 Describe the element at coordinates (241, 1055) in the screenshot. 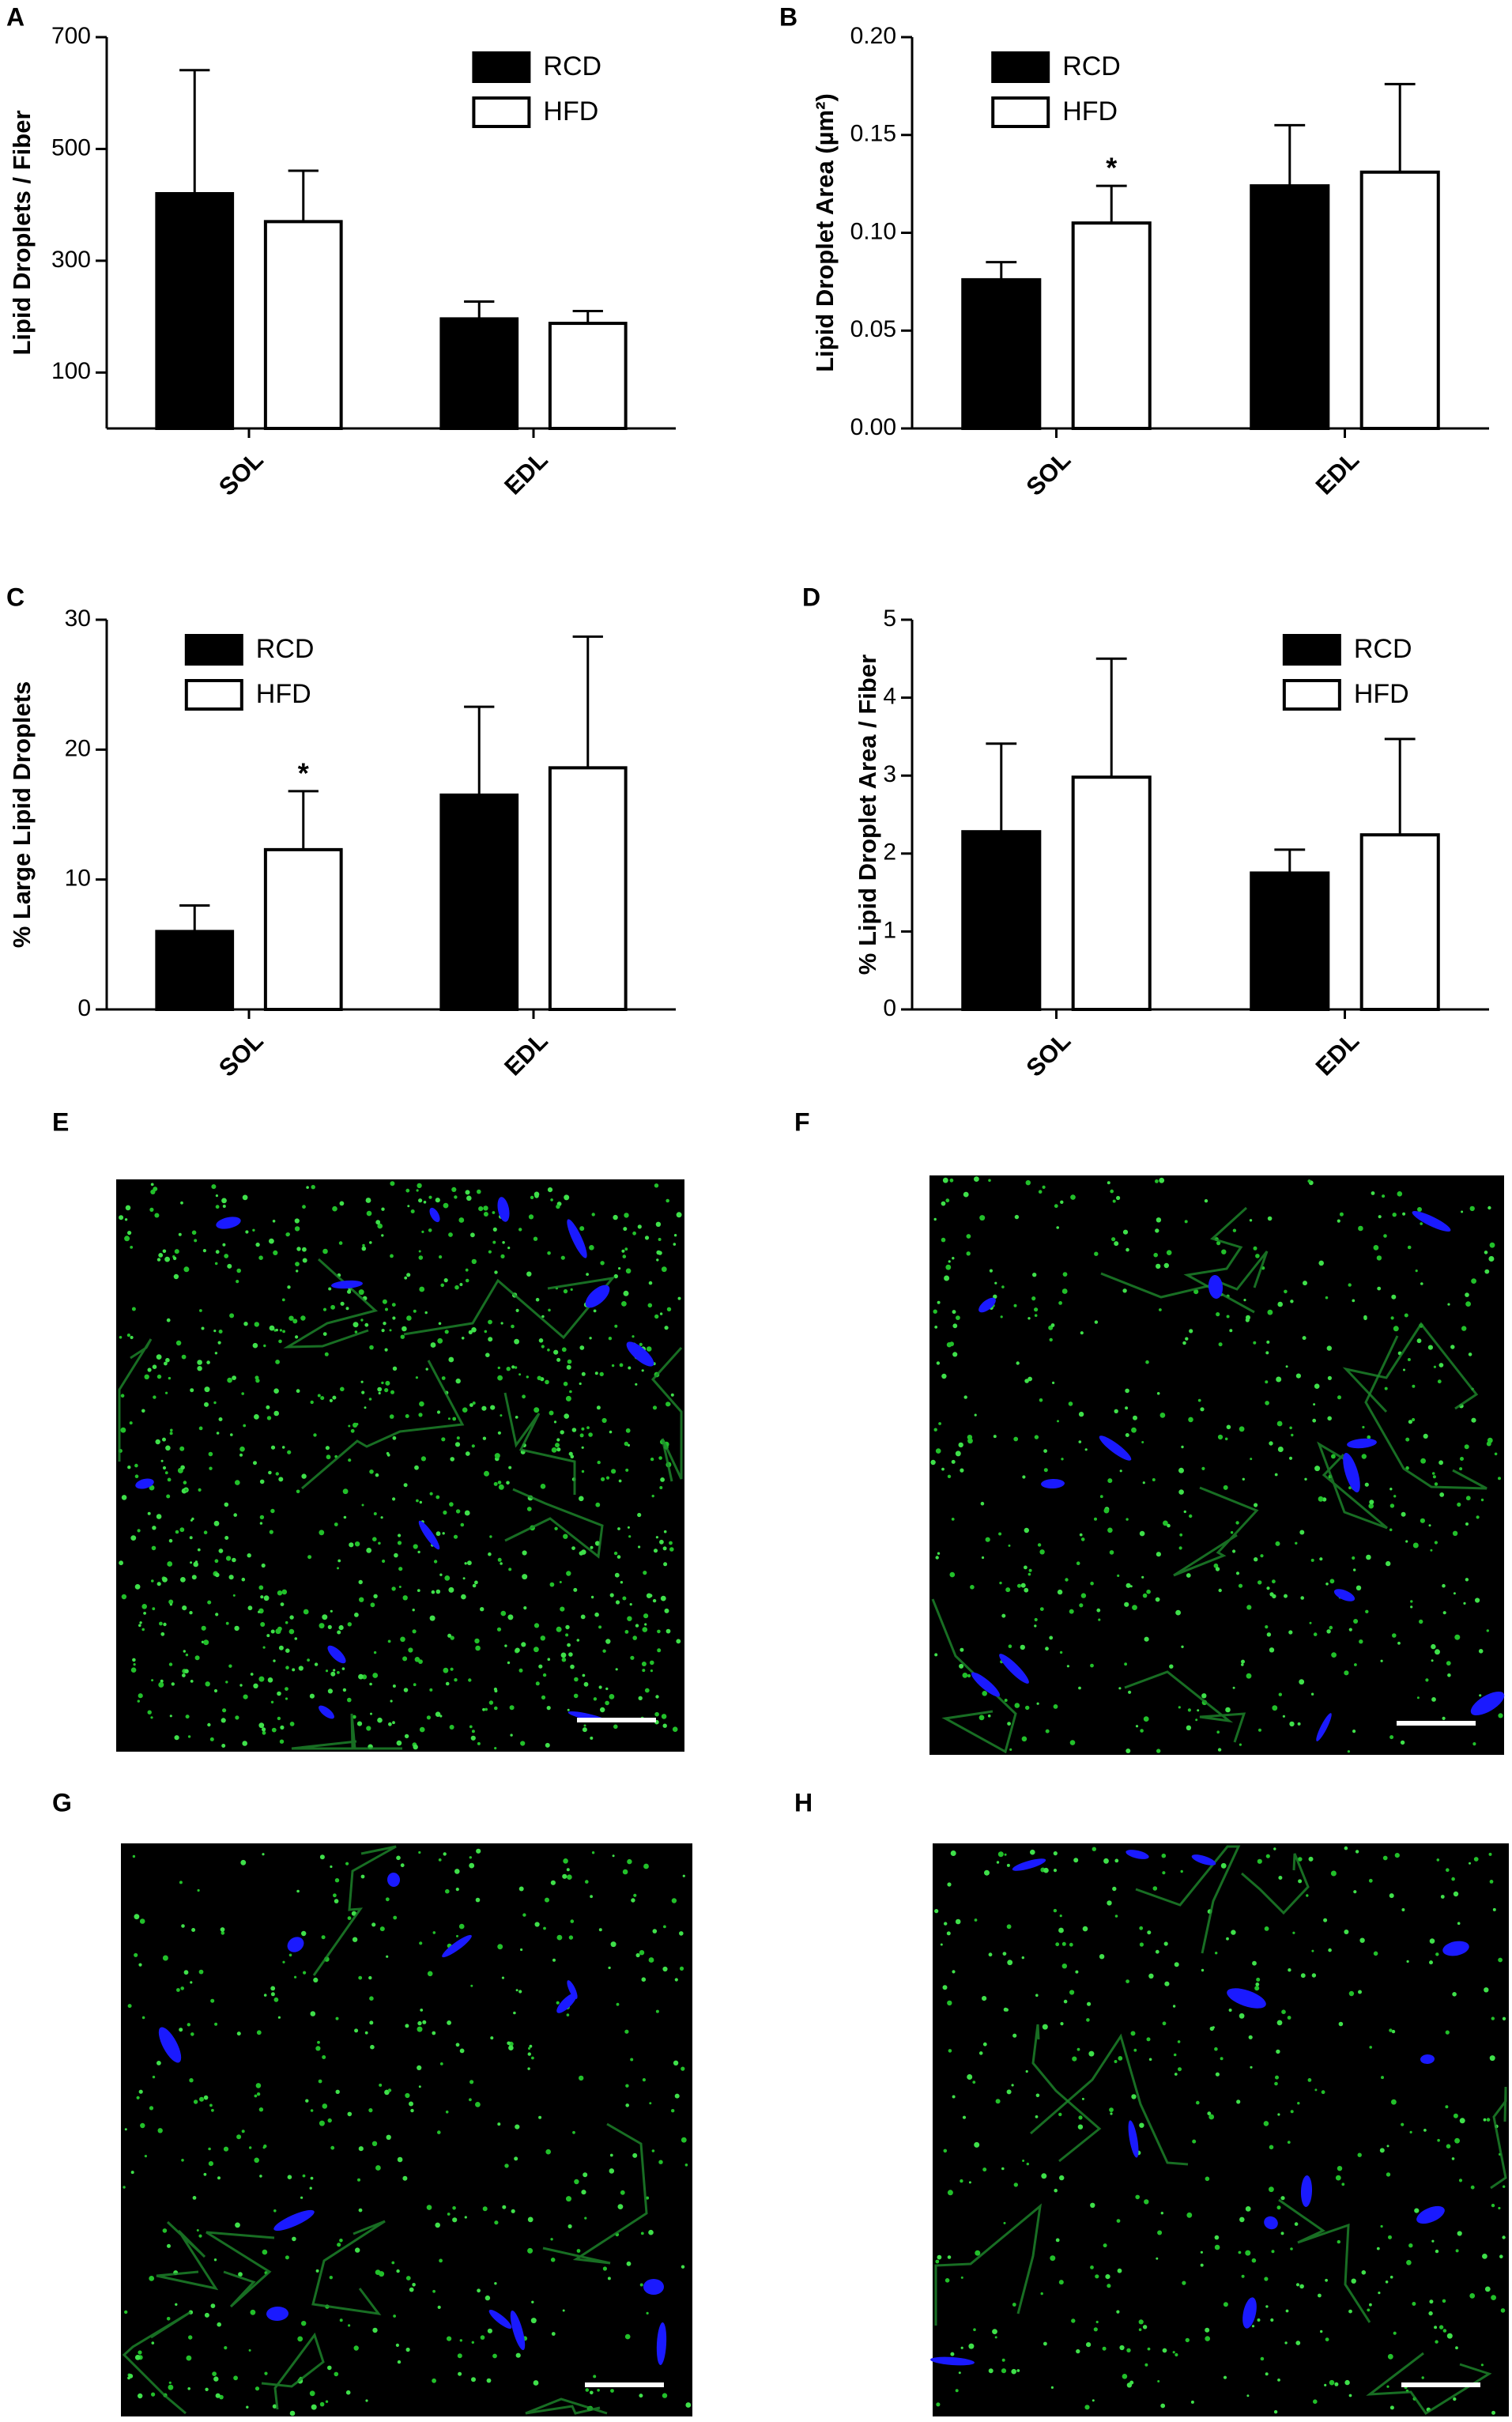

I see `x-tick-label: SOL` at that location.